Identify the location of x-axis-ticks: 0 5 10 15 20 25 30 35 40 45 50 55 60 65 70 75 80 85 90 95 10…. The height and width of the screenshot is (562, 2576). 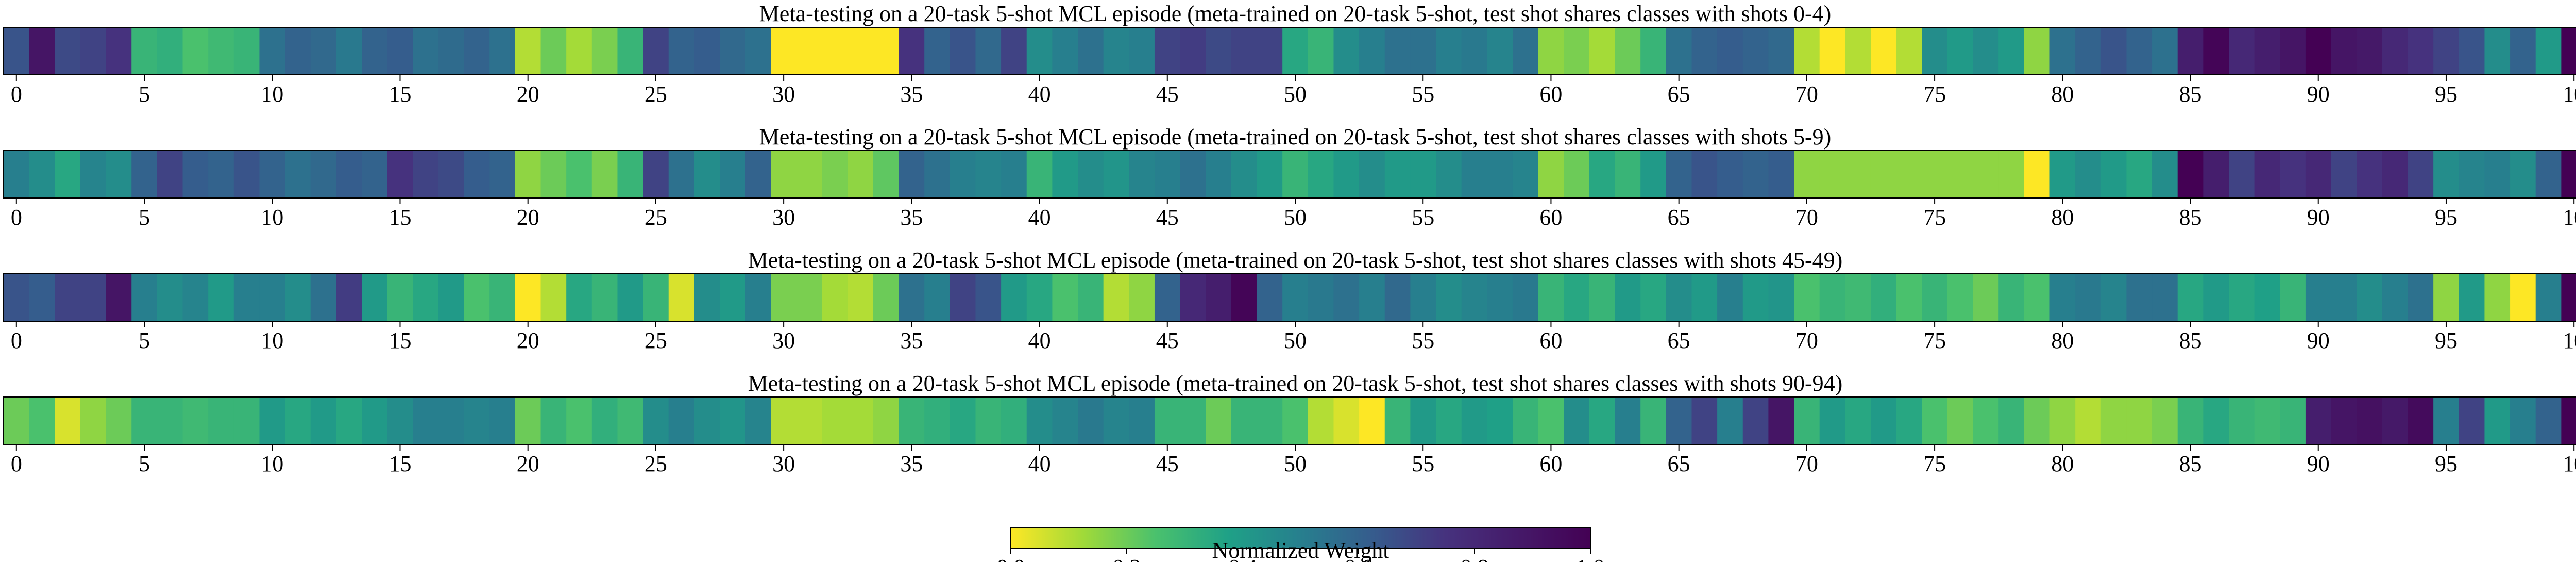
(1293, 337).